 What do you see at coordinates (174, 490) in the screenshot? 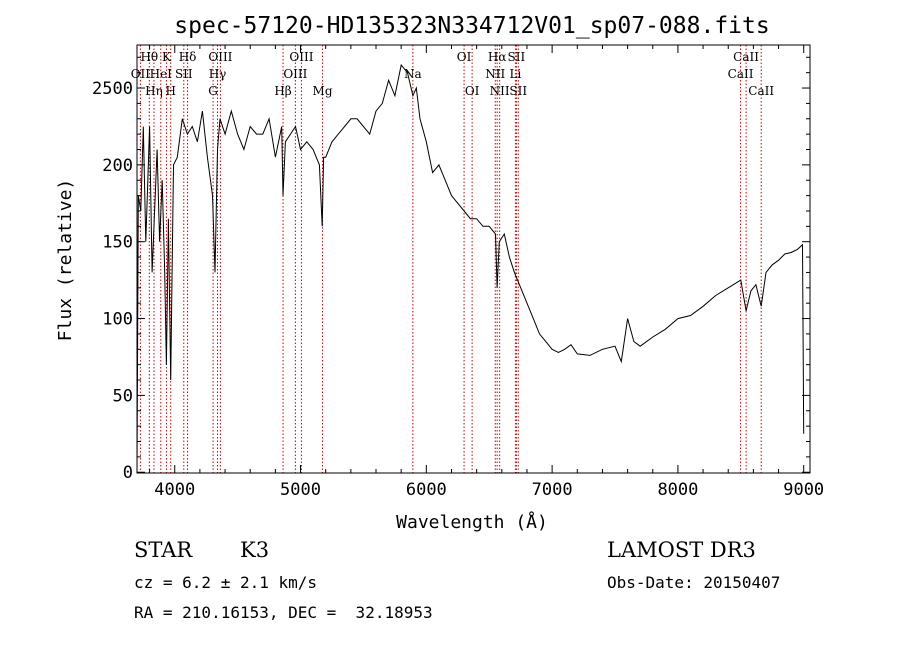
I see `x-tick-label: 4000` at bounding box center [174, 490].